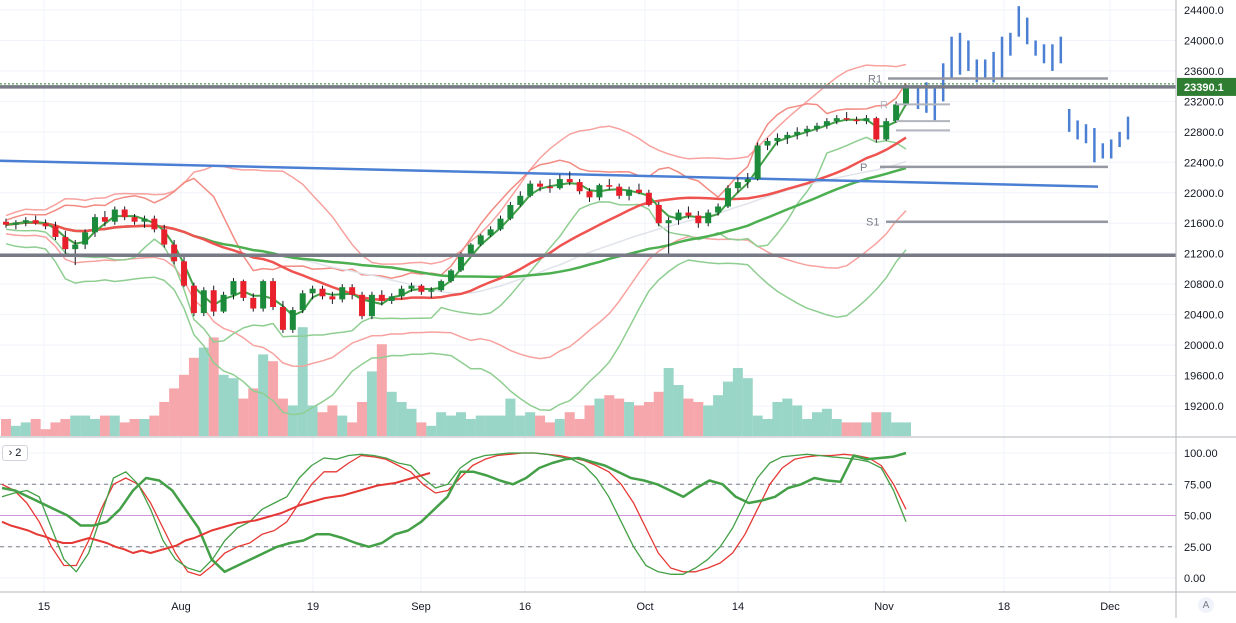  Describe the element at coordinates (1204, 102) in the screenshot. I see `y-tick-label: 23200.0` at that location.